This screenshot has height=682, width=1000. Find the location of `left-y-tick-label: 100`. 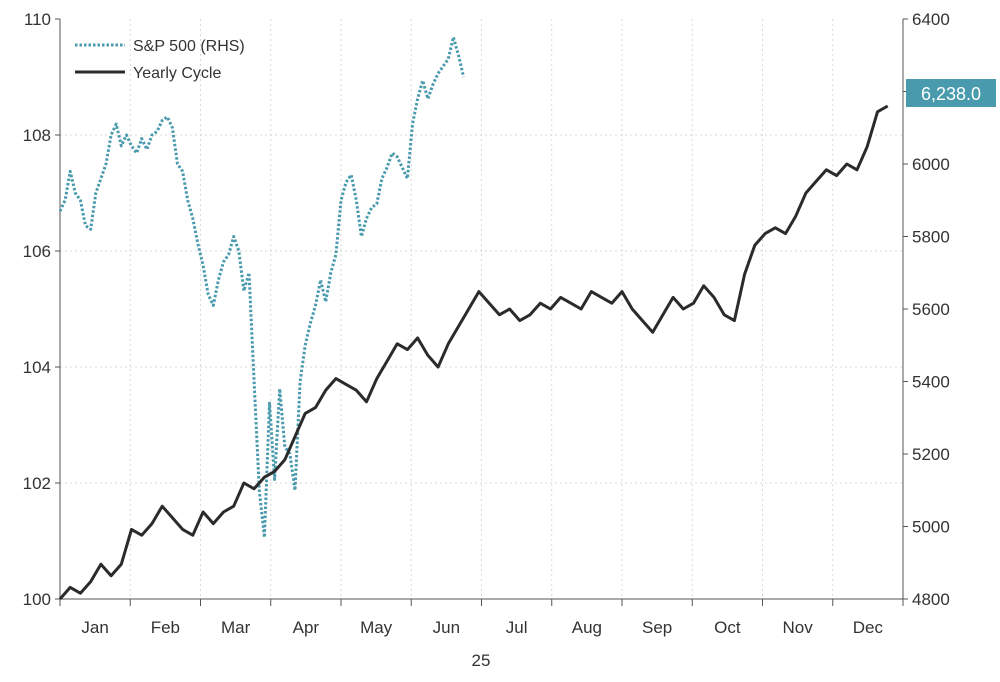

left-y-tick-label: 100 is located at coordinates (37, 599).